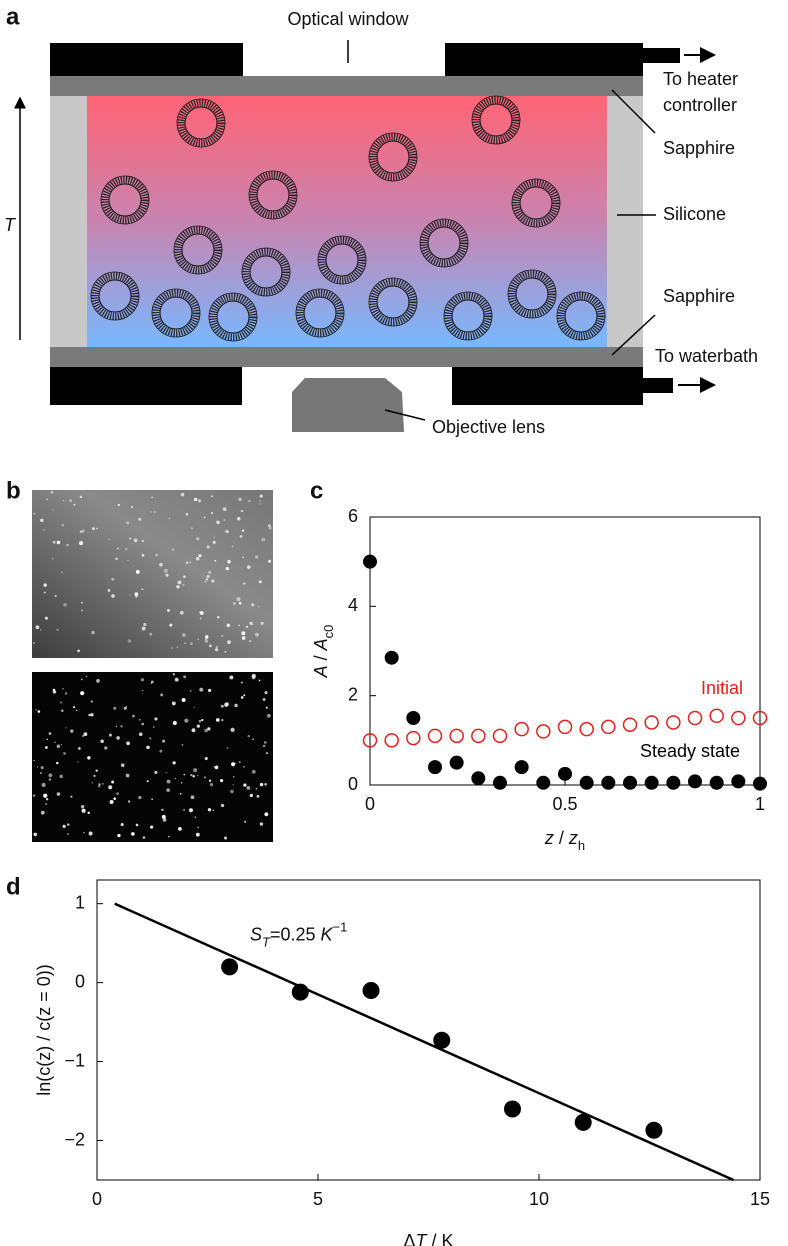 Image resolution: width=788 pixels, height=1246 pixels. I want to click on holder, so click(547, 386).